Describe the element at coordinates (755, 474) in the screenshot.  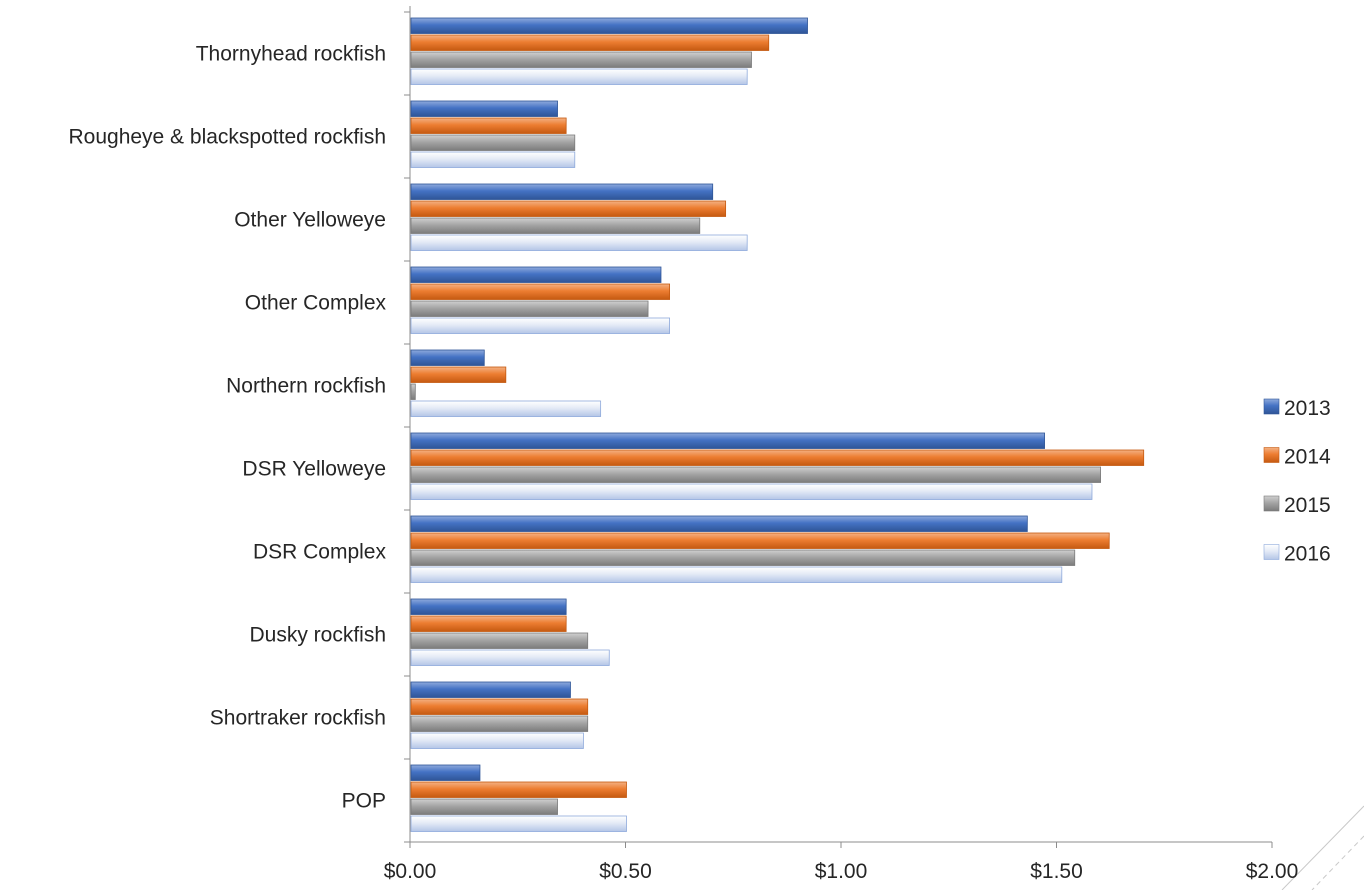
I see `bar-2015-dsr-yelloweye` at that location.